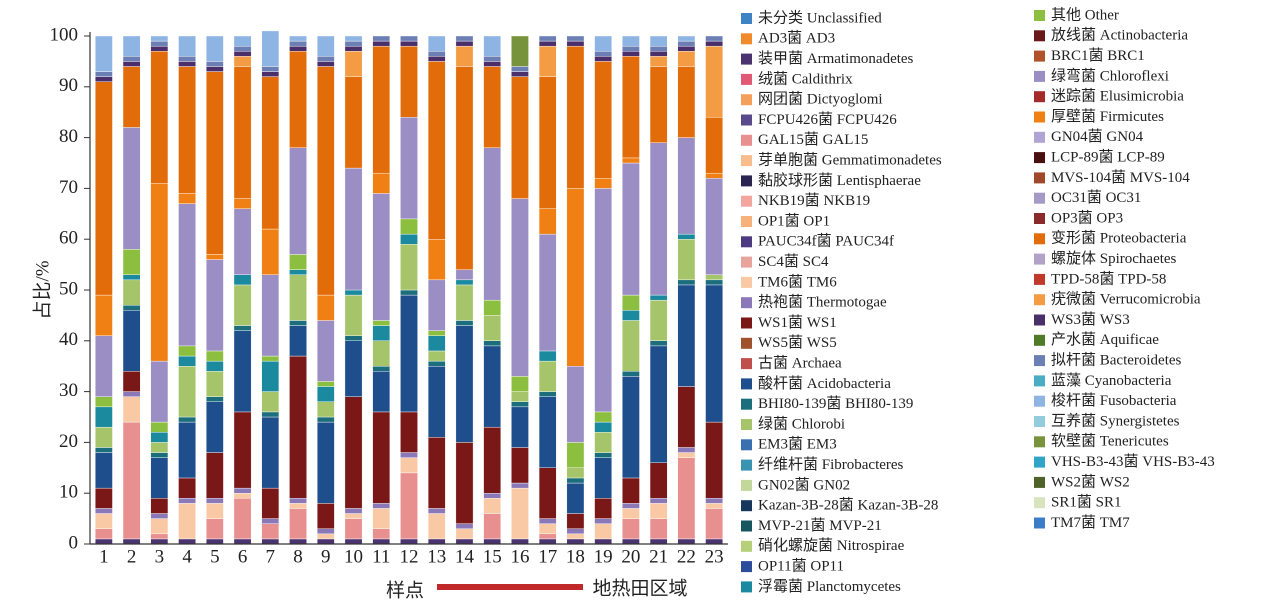 The width and height of the screenshot is (1264, 615). What do you see at coordinates (68, 85) in the screenshot?
I see `y-tick-label: 90` at bounding box center [68, 85].